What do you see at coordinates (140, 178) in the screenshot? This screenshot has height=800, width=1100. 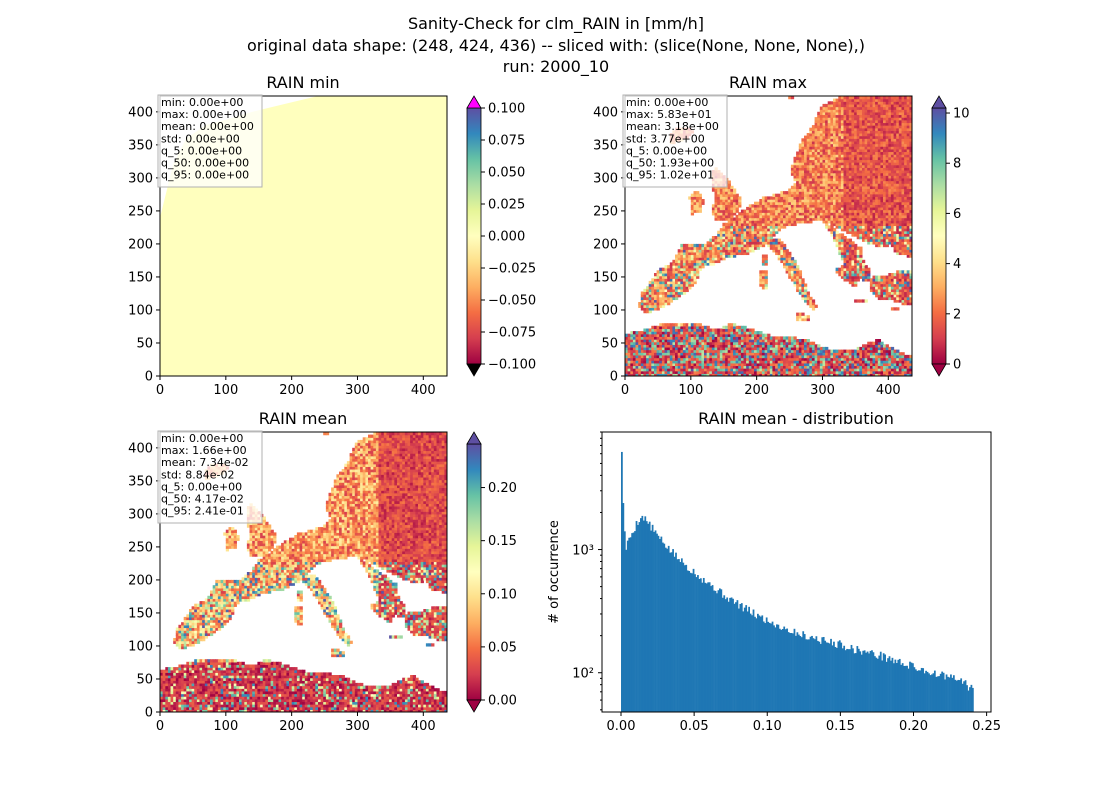 I see `y-tick-label: 300` at bounding box center [140, 178].